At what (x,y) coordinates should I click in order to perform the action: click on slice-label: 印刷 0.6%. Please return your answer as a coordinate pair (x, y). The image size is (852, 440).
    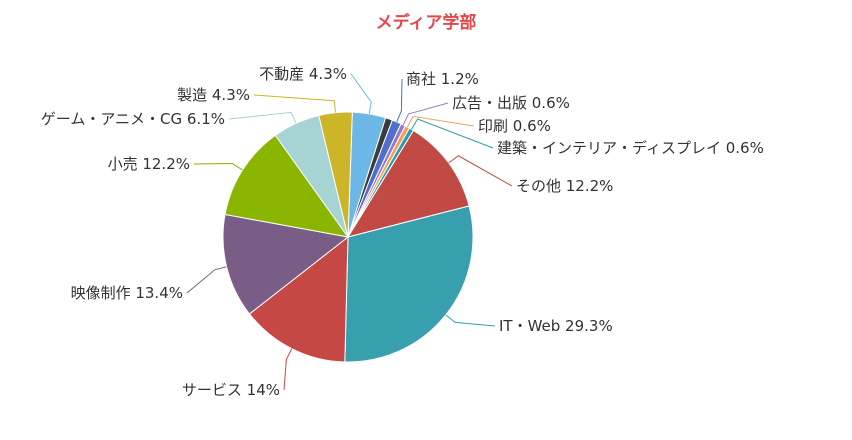
    Looking at the image, I should click on (514, 126).